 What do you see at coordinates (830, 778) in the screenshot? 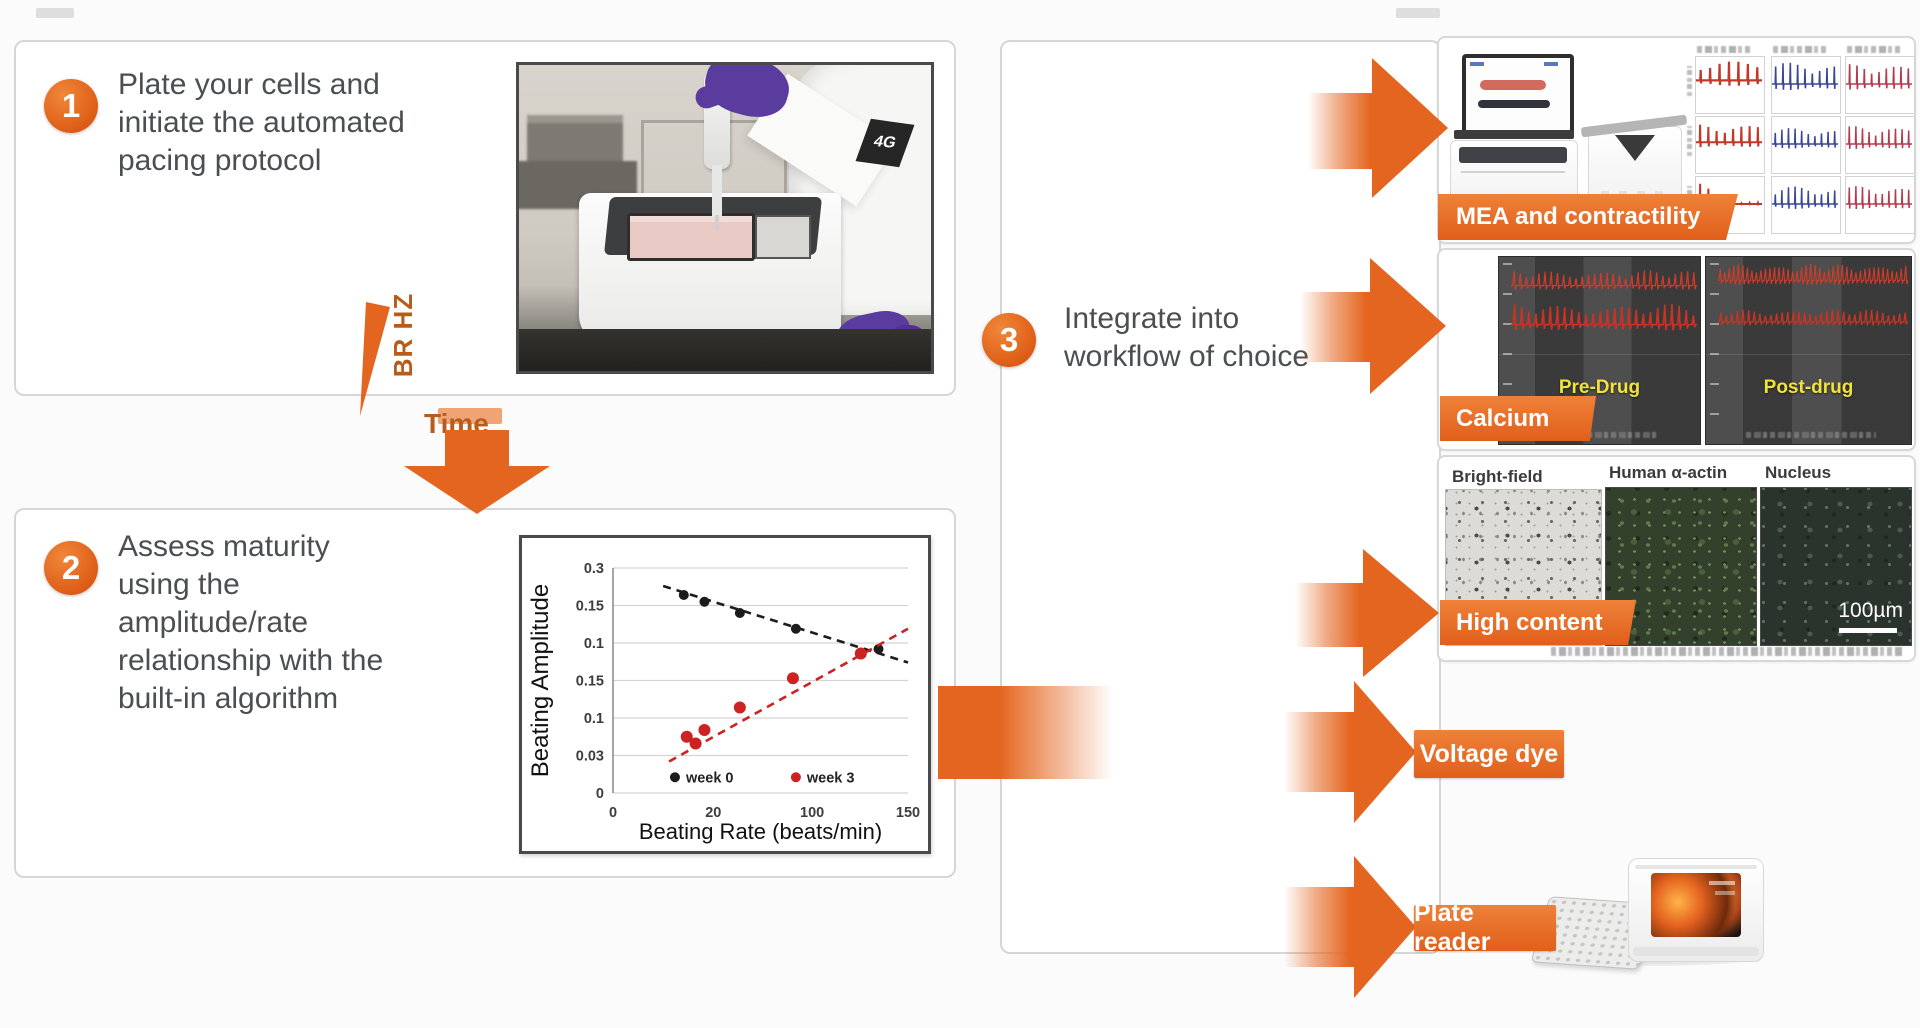
I see `svg-text: week 3` at bounding box center [830, 778].